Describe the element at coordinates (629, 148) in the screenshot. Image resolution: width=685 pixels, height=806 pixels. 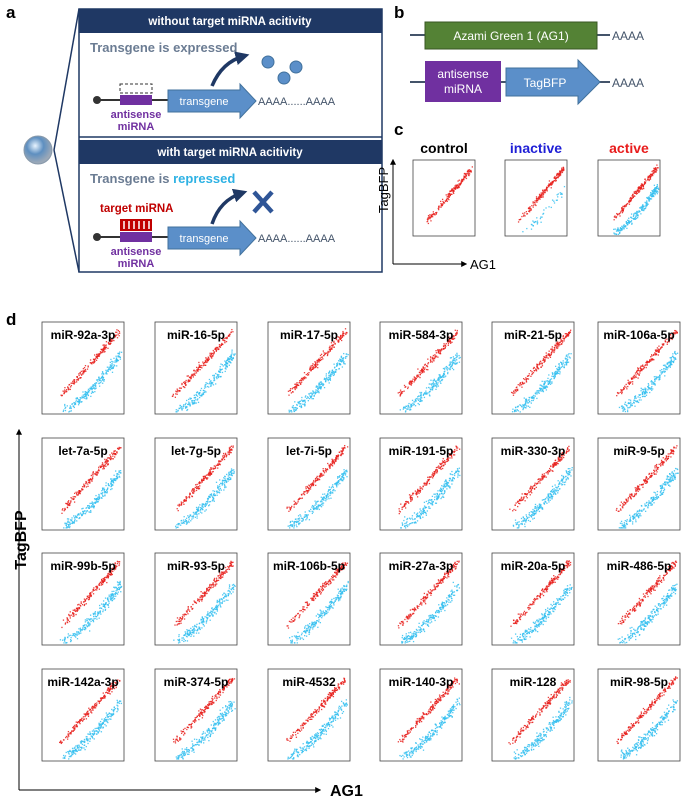
I see `plot-title: active` at that location.